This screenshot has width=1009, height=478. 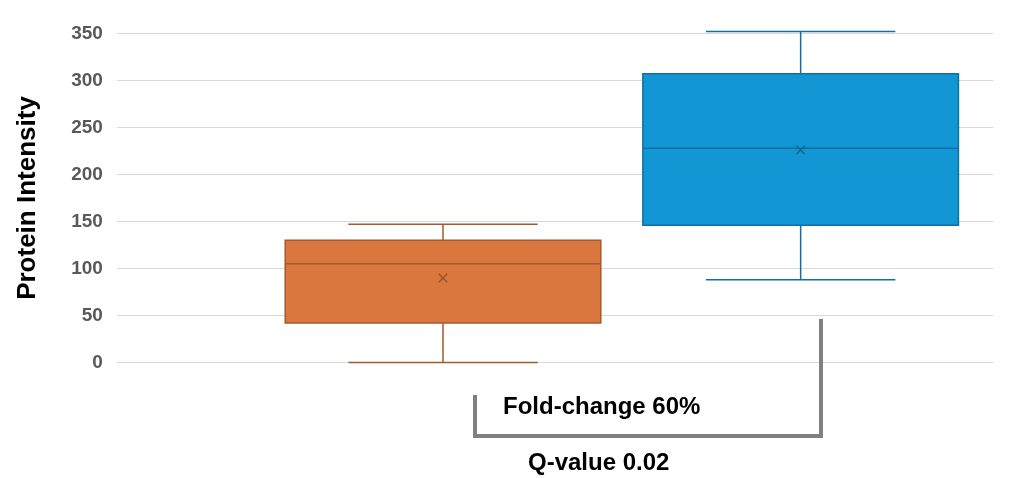 I want to click on text: Q-value 0.02, so click(x=599, y=462).